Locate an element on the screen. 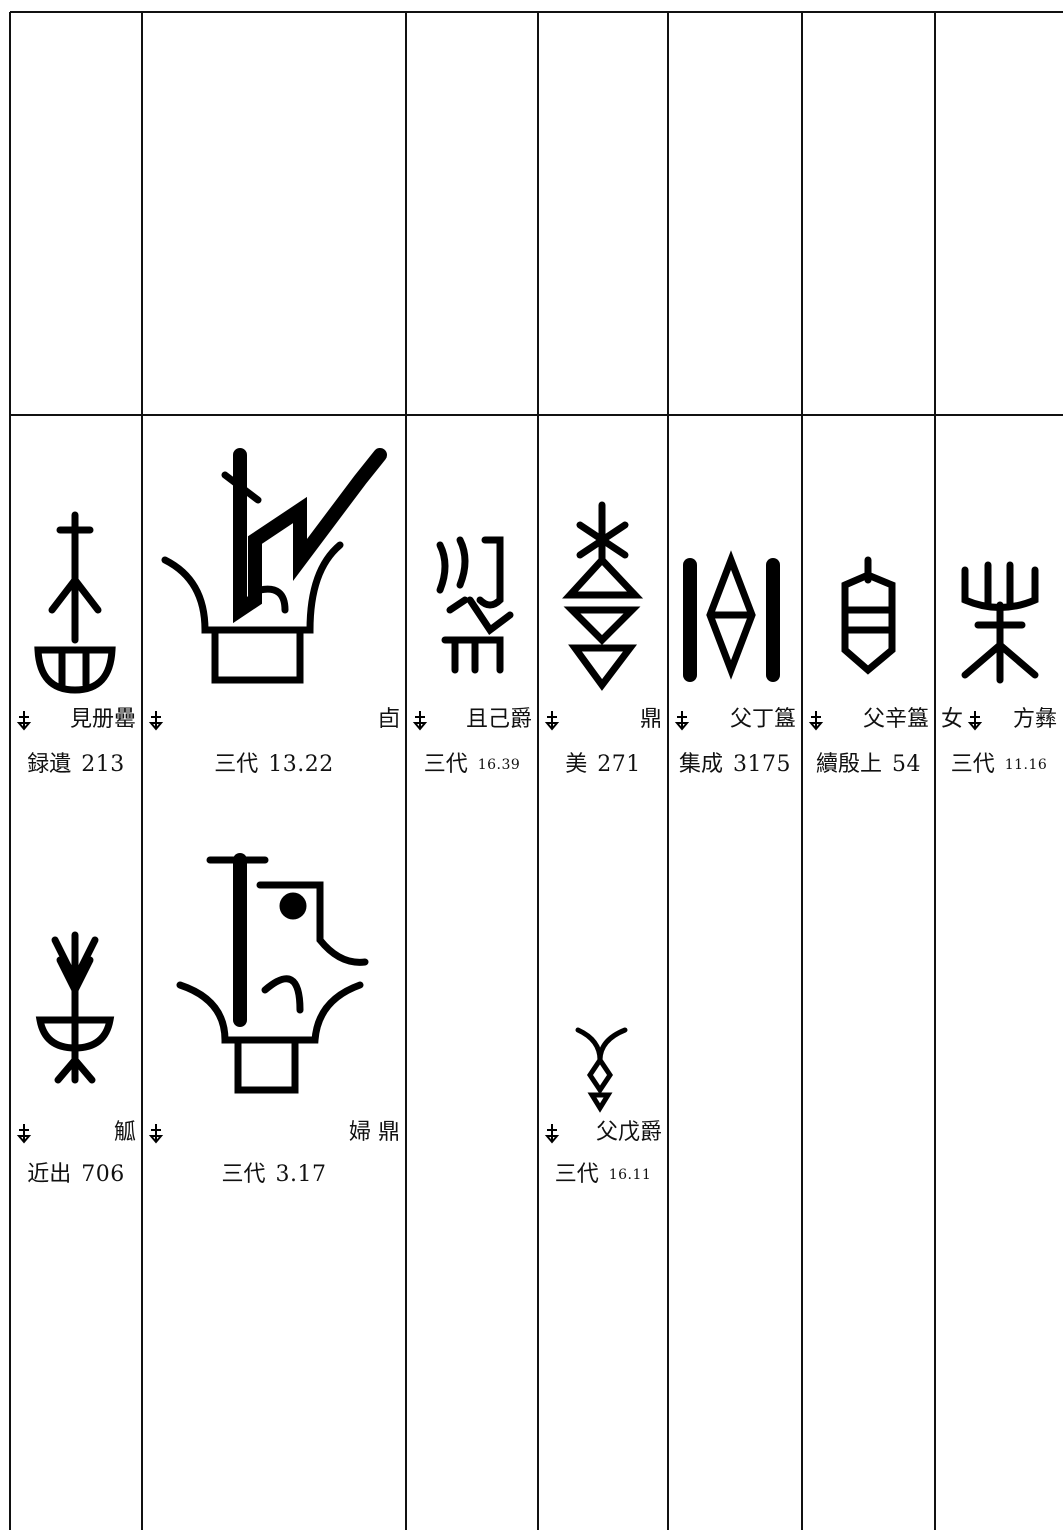  entry-name: 方彝 is located at coordinates (1034, 719).